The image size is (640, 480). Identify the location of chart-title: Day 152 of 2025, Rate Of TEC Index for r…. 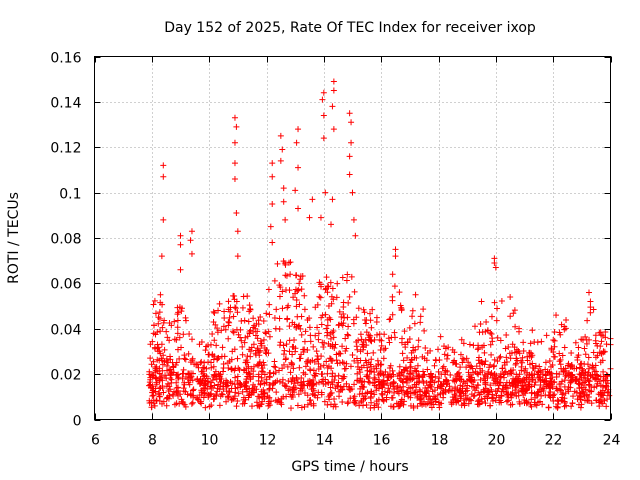
(350, 28).